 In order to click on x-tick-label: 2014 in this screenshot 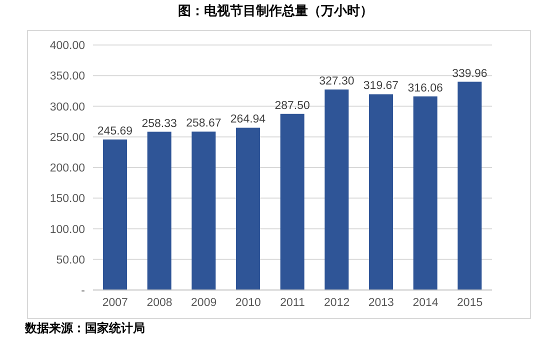, I will do `click(425, 303)`.